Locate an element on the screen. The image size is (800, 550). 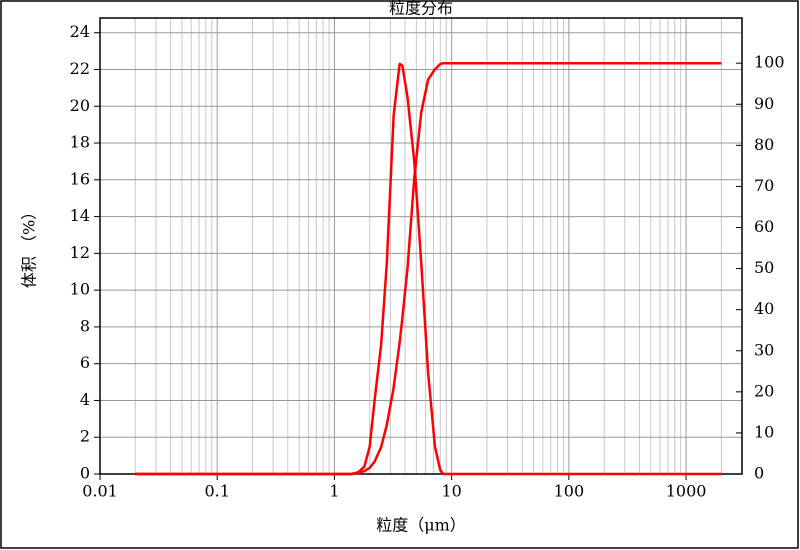
y-tick-label: 24 is located at coordinates (80, 31).